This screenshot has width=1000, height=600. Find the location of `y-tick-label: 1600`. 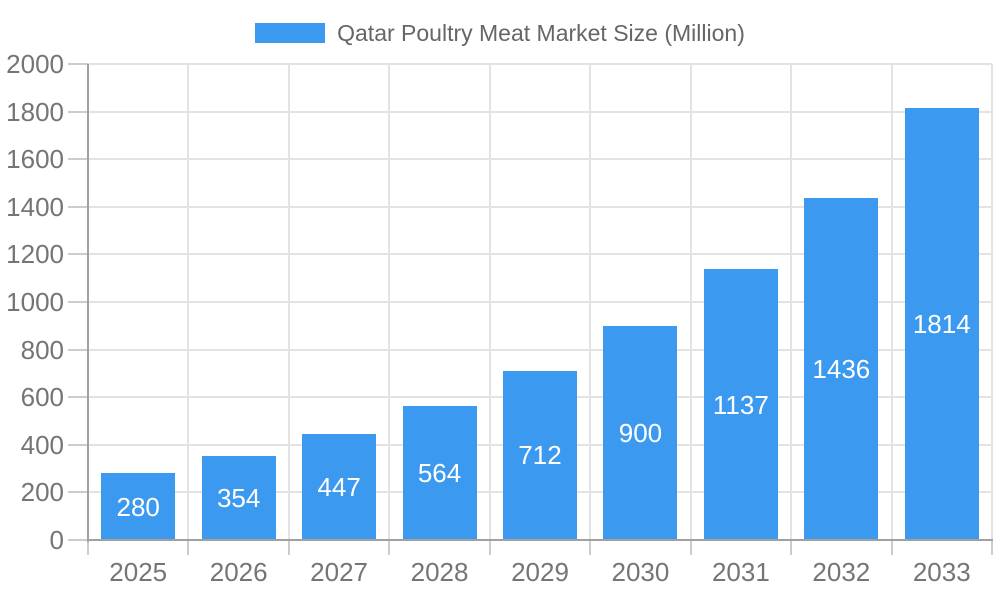

y-tick-label: 1600 is located at coordinates (35, 159).